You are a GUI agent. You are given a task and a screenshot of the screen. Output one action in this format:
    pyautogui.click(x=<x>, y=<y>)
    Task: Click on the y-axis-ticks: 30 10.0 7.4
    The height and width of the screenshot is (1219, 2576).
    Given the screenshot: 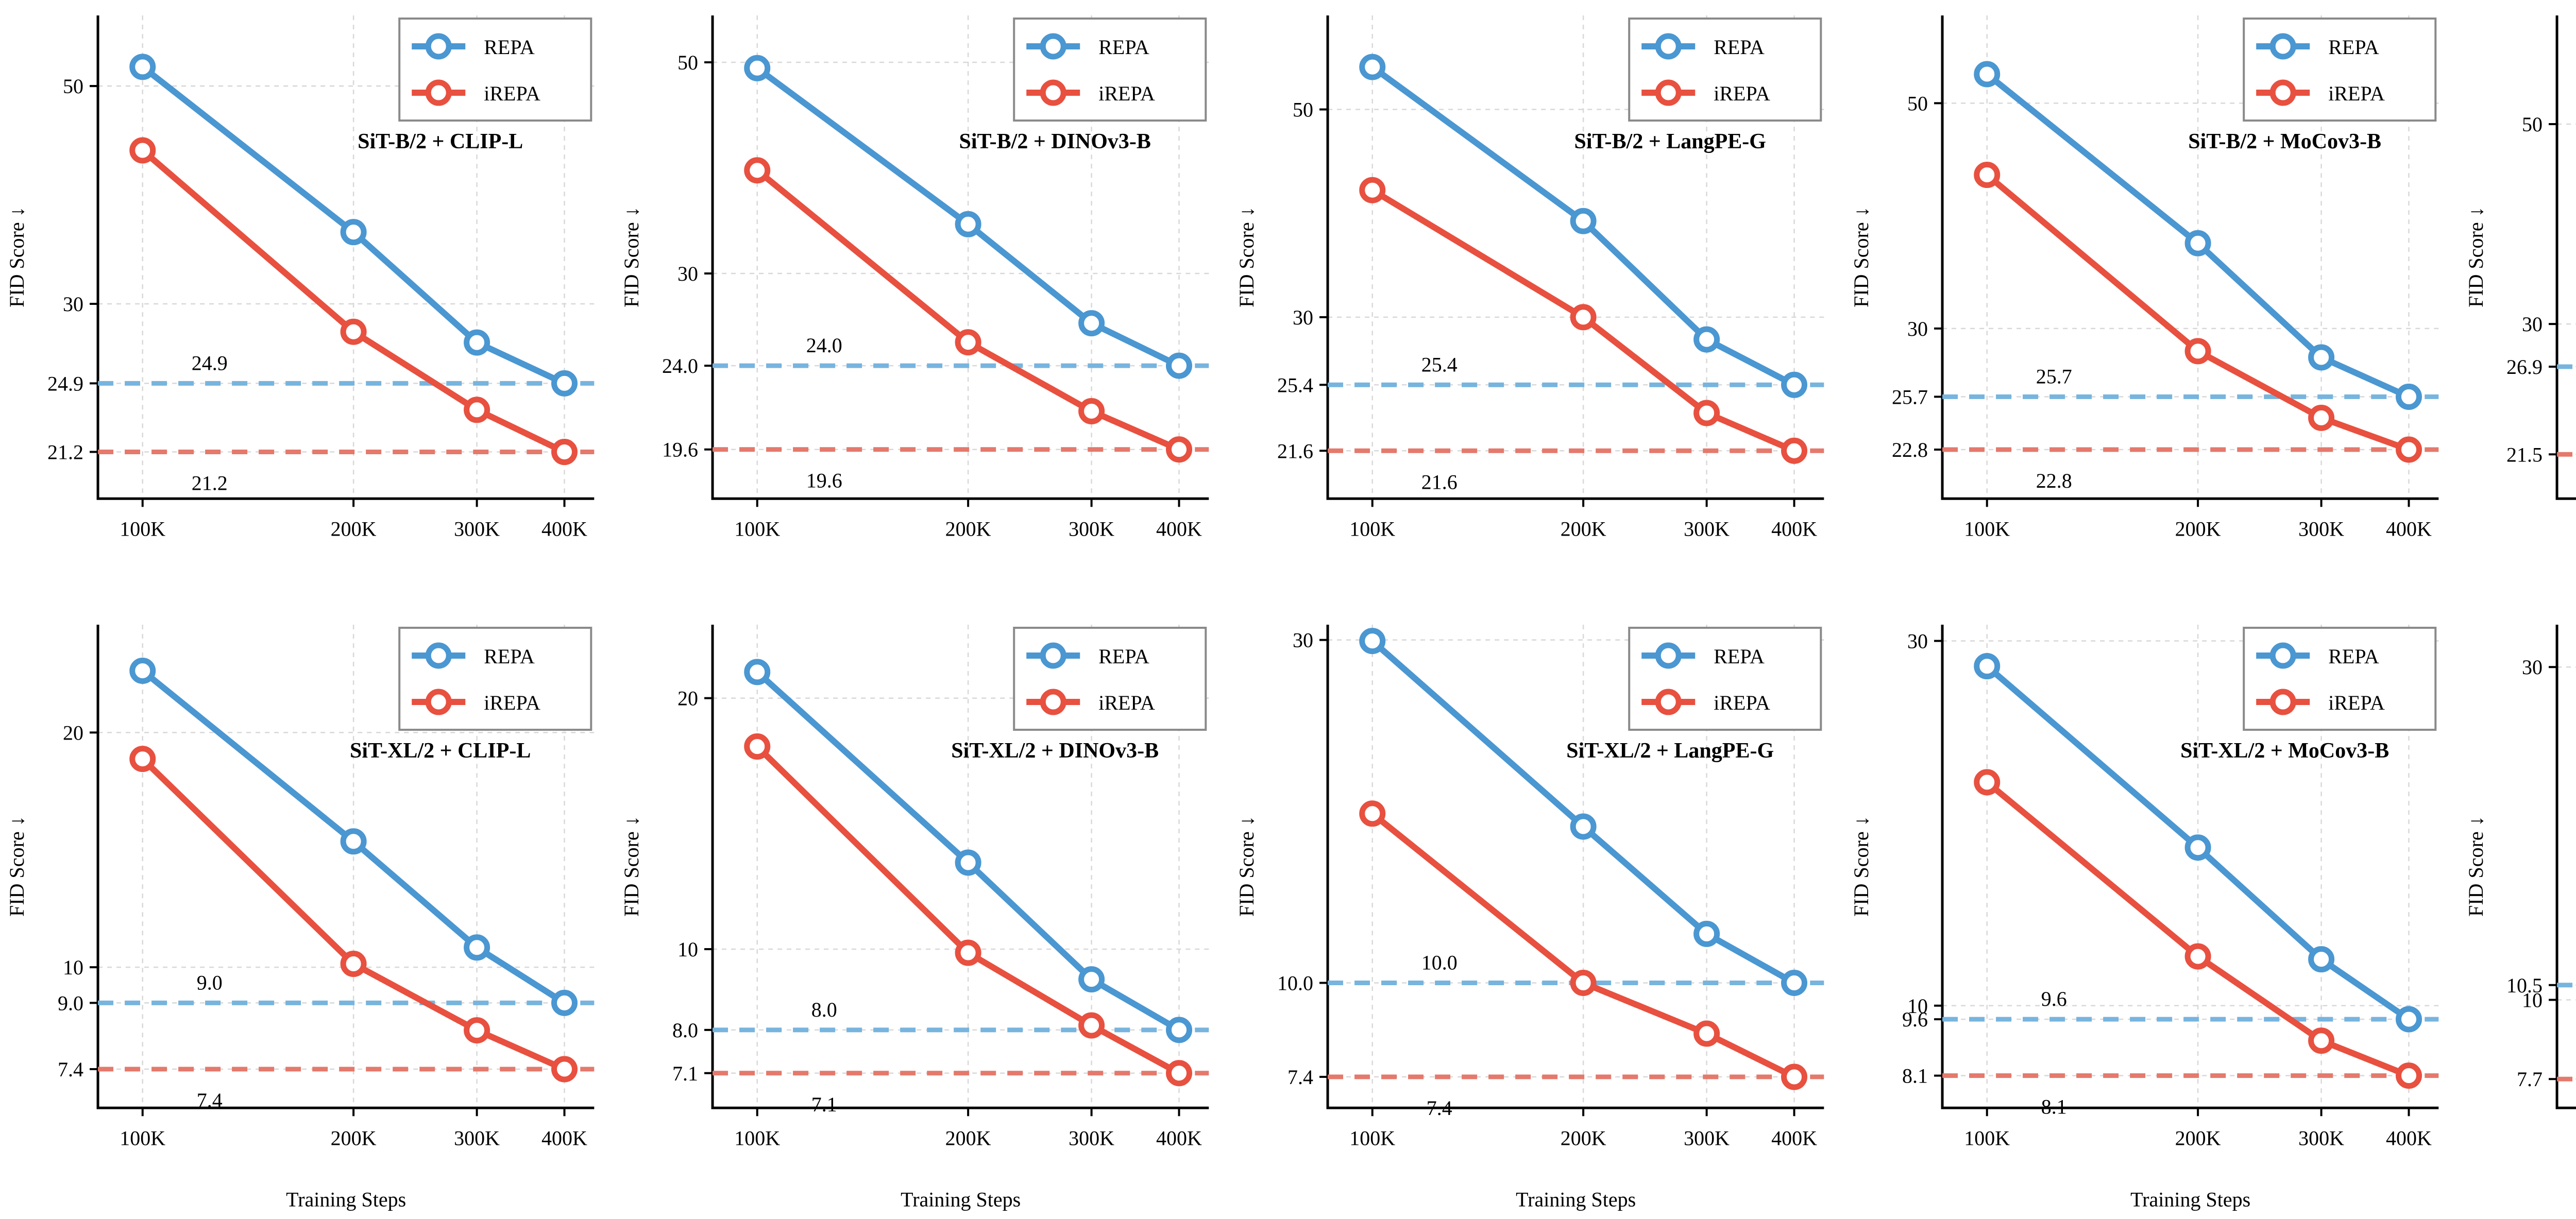 What is the action you would take?
    pyautogui.click(x=1302, y=859)
    